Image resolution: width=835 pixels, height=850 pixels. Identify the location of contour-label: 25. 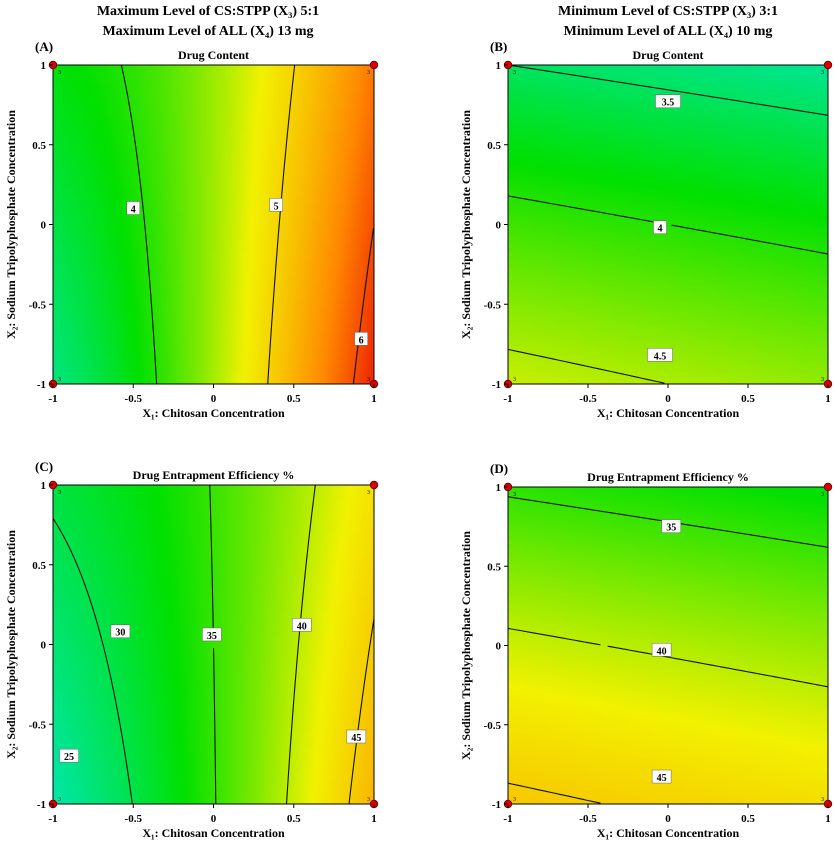
(69, 757).